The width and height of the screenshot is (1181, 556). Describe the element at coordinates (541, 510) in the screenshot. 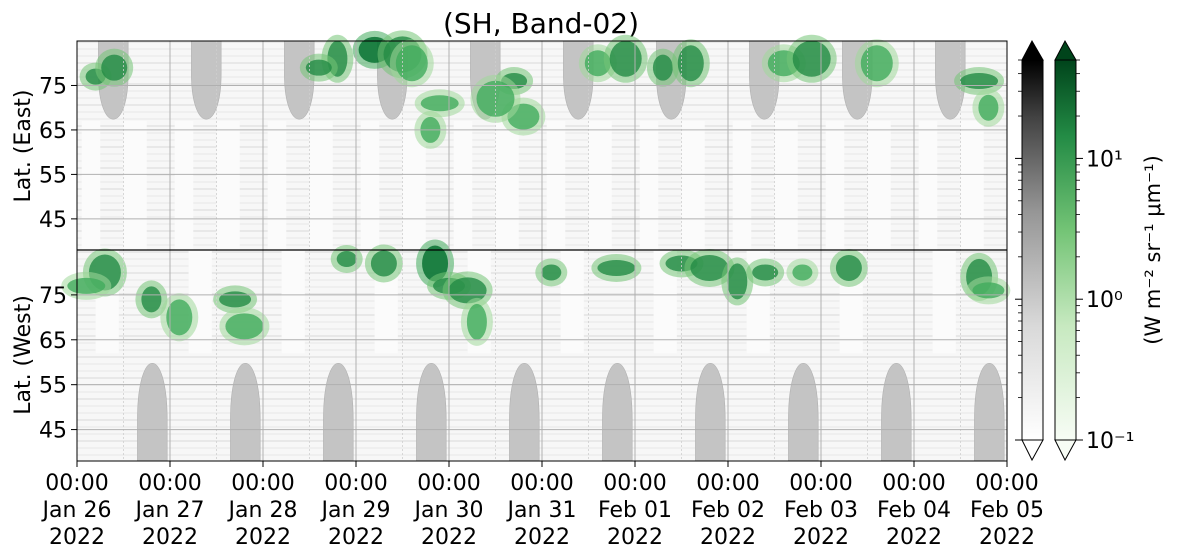

I see `x-tick-label: Jan 31` at that location.